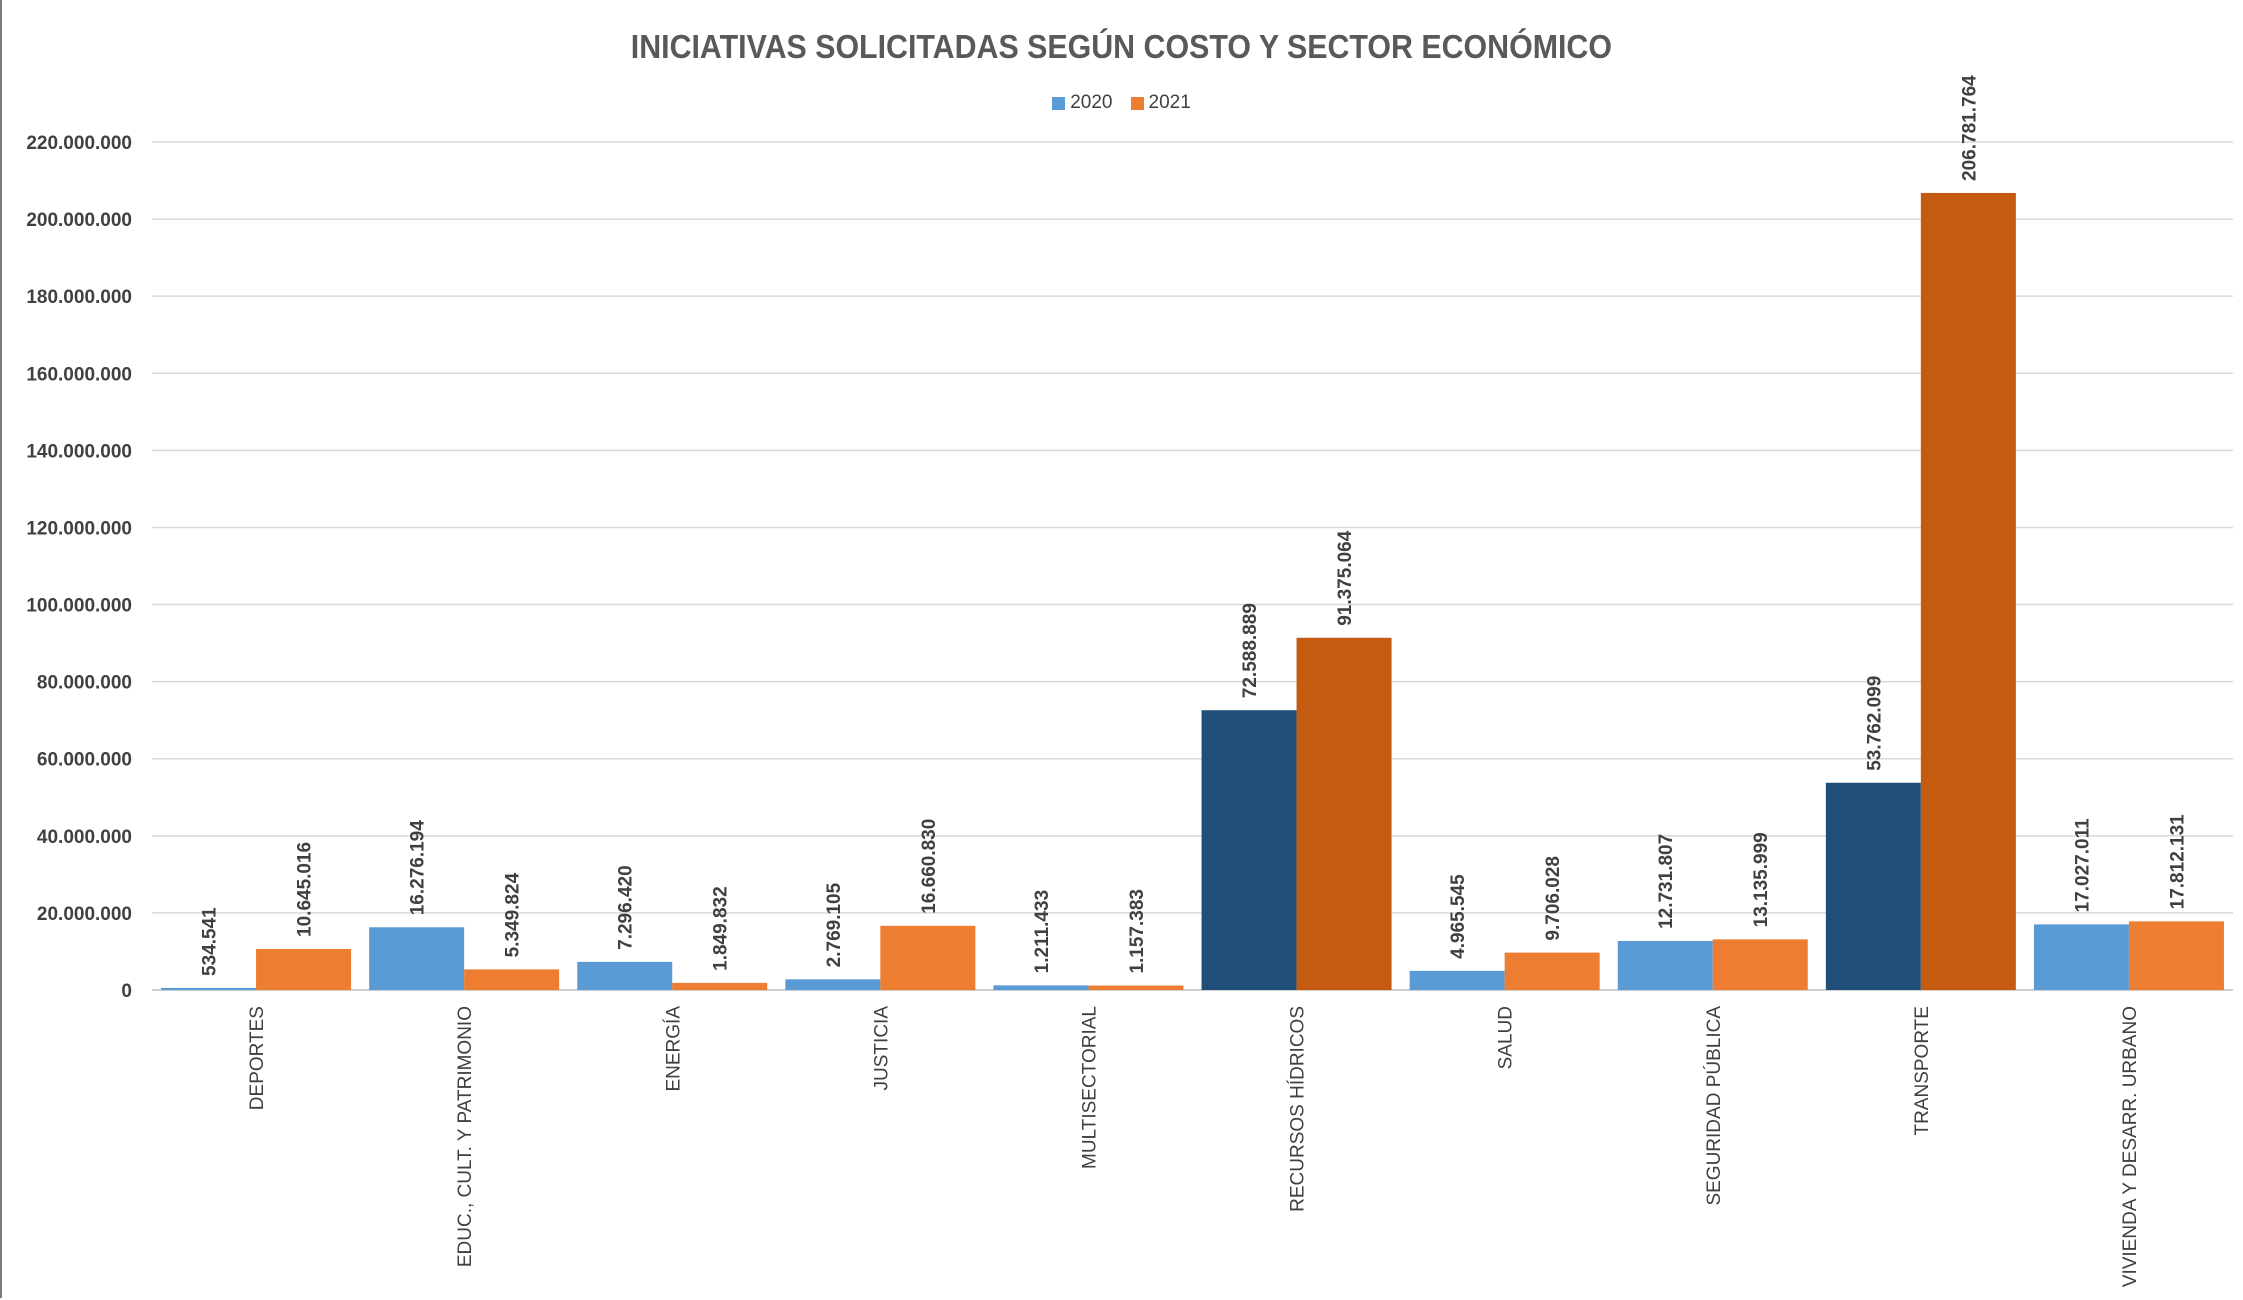  What do you see at coordinates (673, 1049) in the screenshot?
I see `category-label-2: ENERGÍA` at bounding box center [673, 1049].